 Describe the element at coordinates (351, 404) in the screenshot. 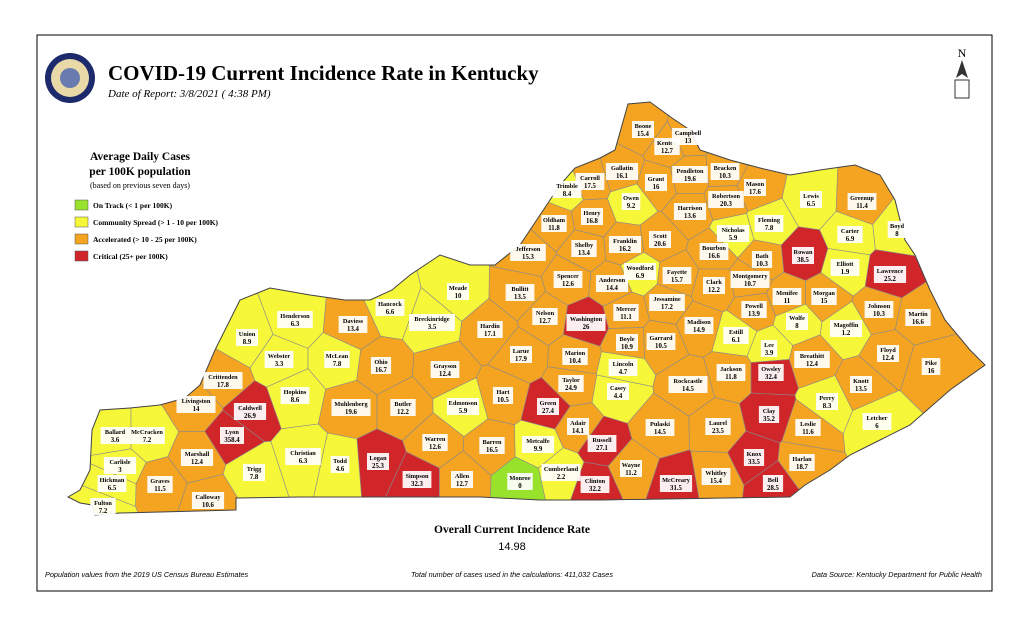

I see `county-name: Muhlenberg` at that location.